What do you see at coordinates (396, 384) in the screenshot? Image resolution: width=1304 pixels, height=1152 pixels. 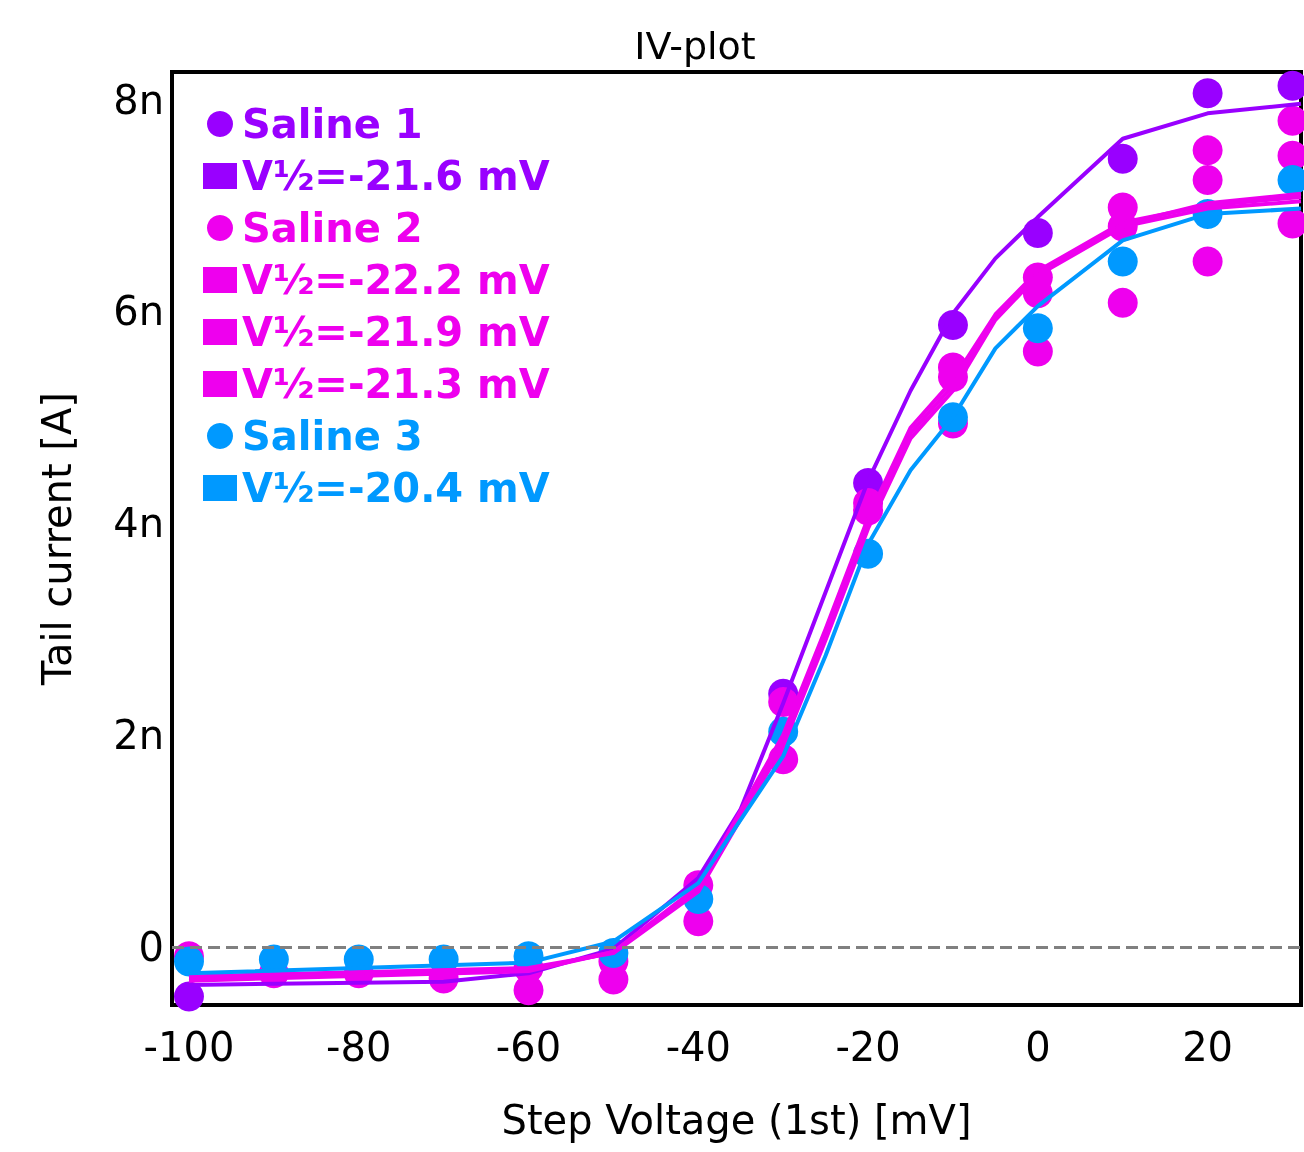 I see `legend-label: V½=-21.3 mV` at bounding box center [396, 384].